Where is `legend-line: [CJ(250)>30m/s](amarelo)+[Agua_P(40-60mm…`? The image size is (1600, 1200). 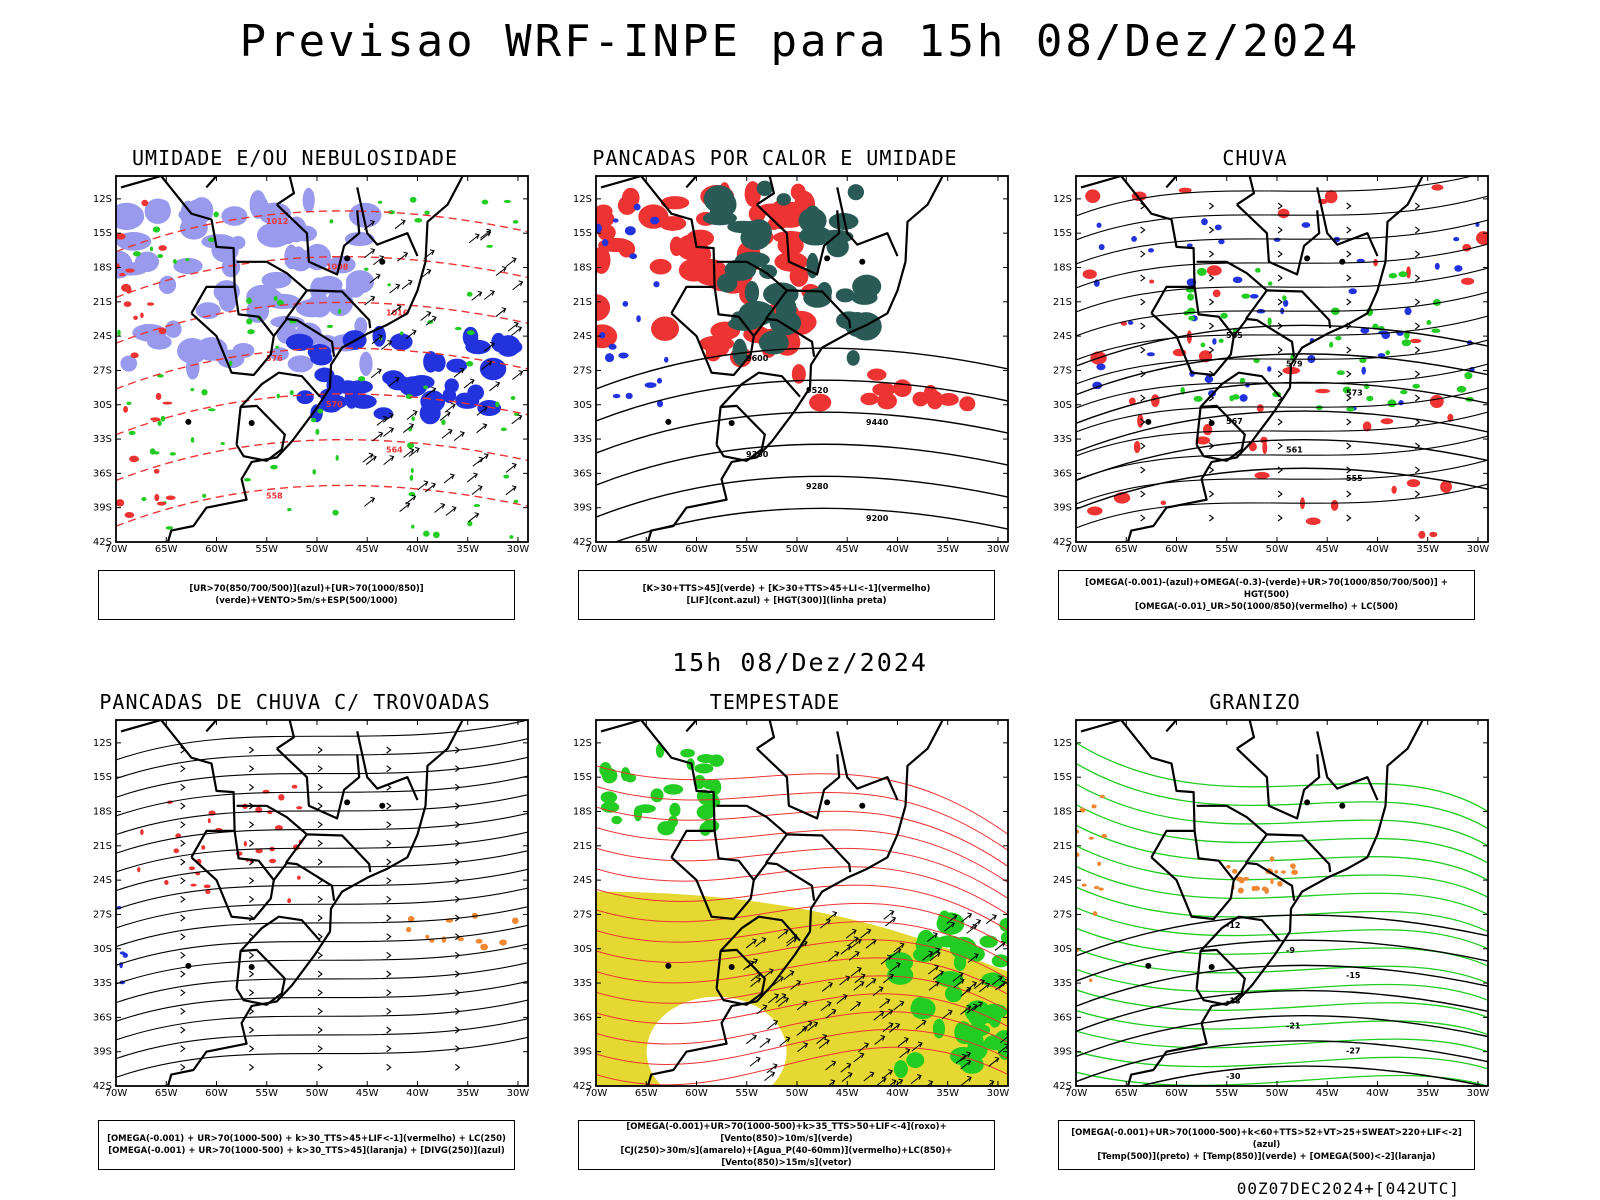
legend-line: [CJ(250)>30m/s](amarelo)+[Agua_P(40-60mm… is located at coordinates (786, 1157).